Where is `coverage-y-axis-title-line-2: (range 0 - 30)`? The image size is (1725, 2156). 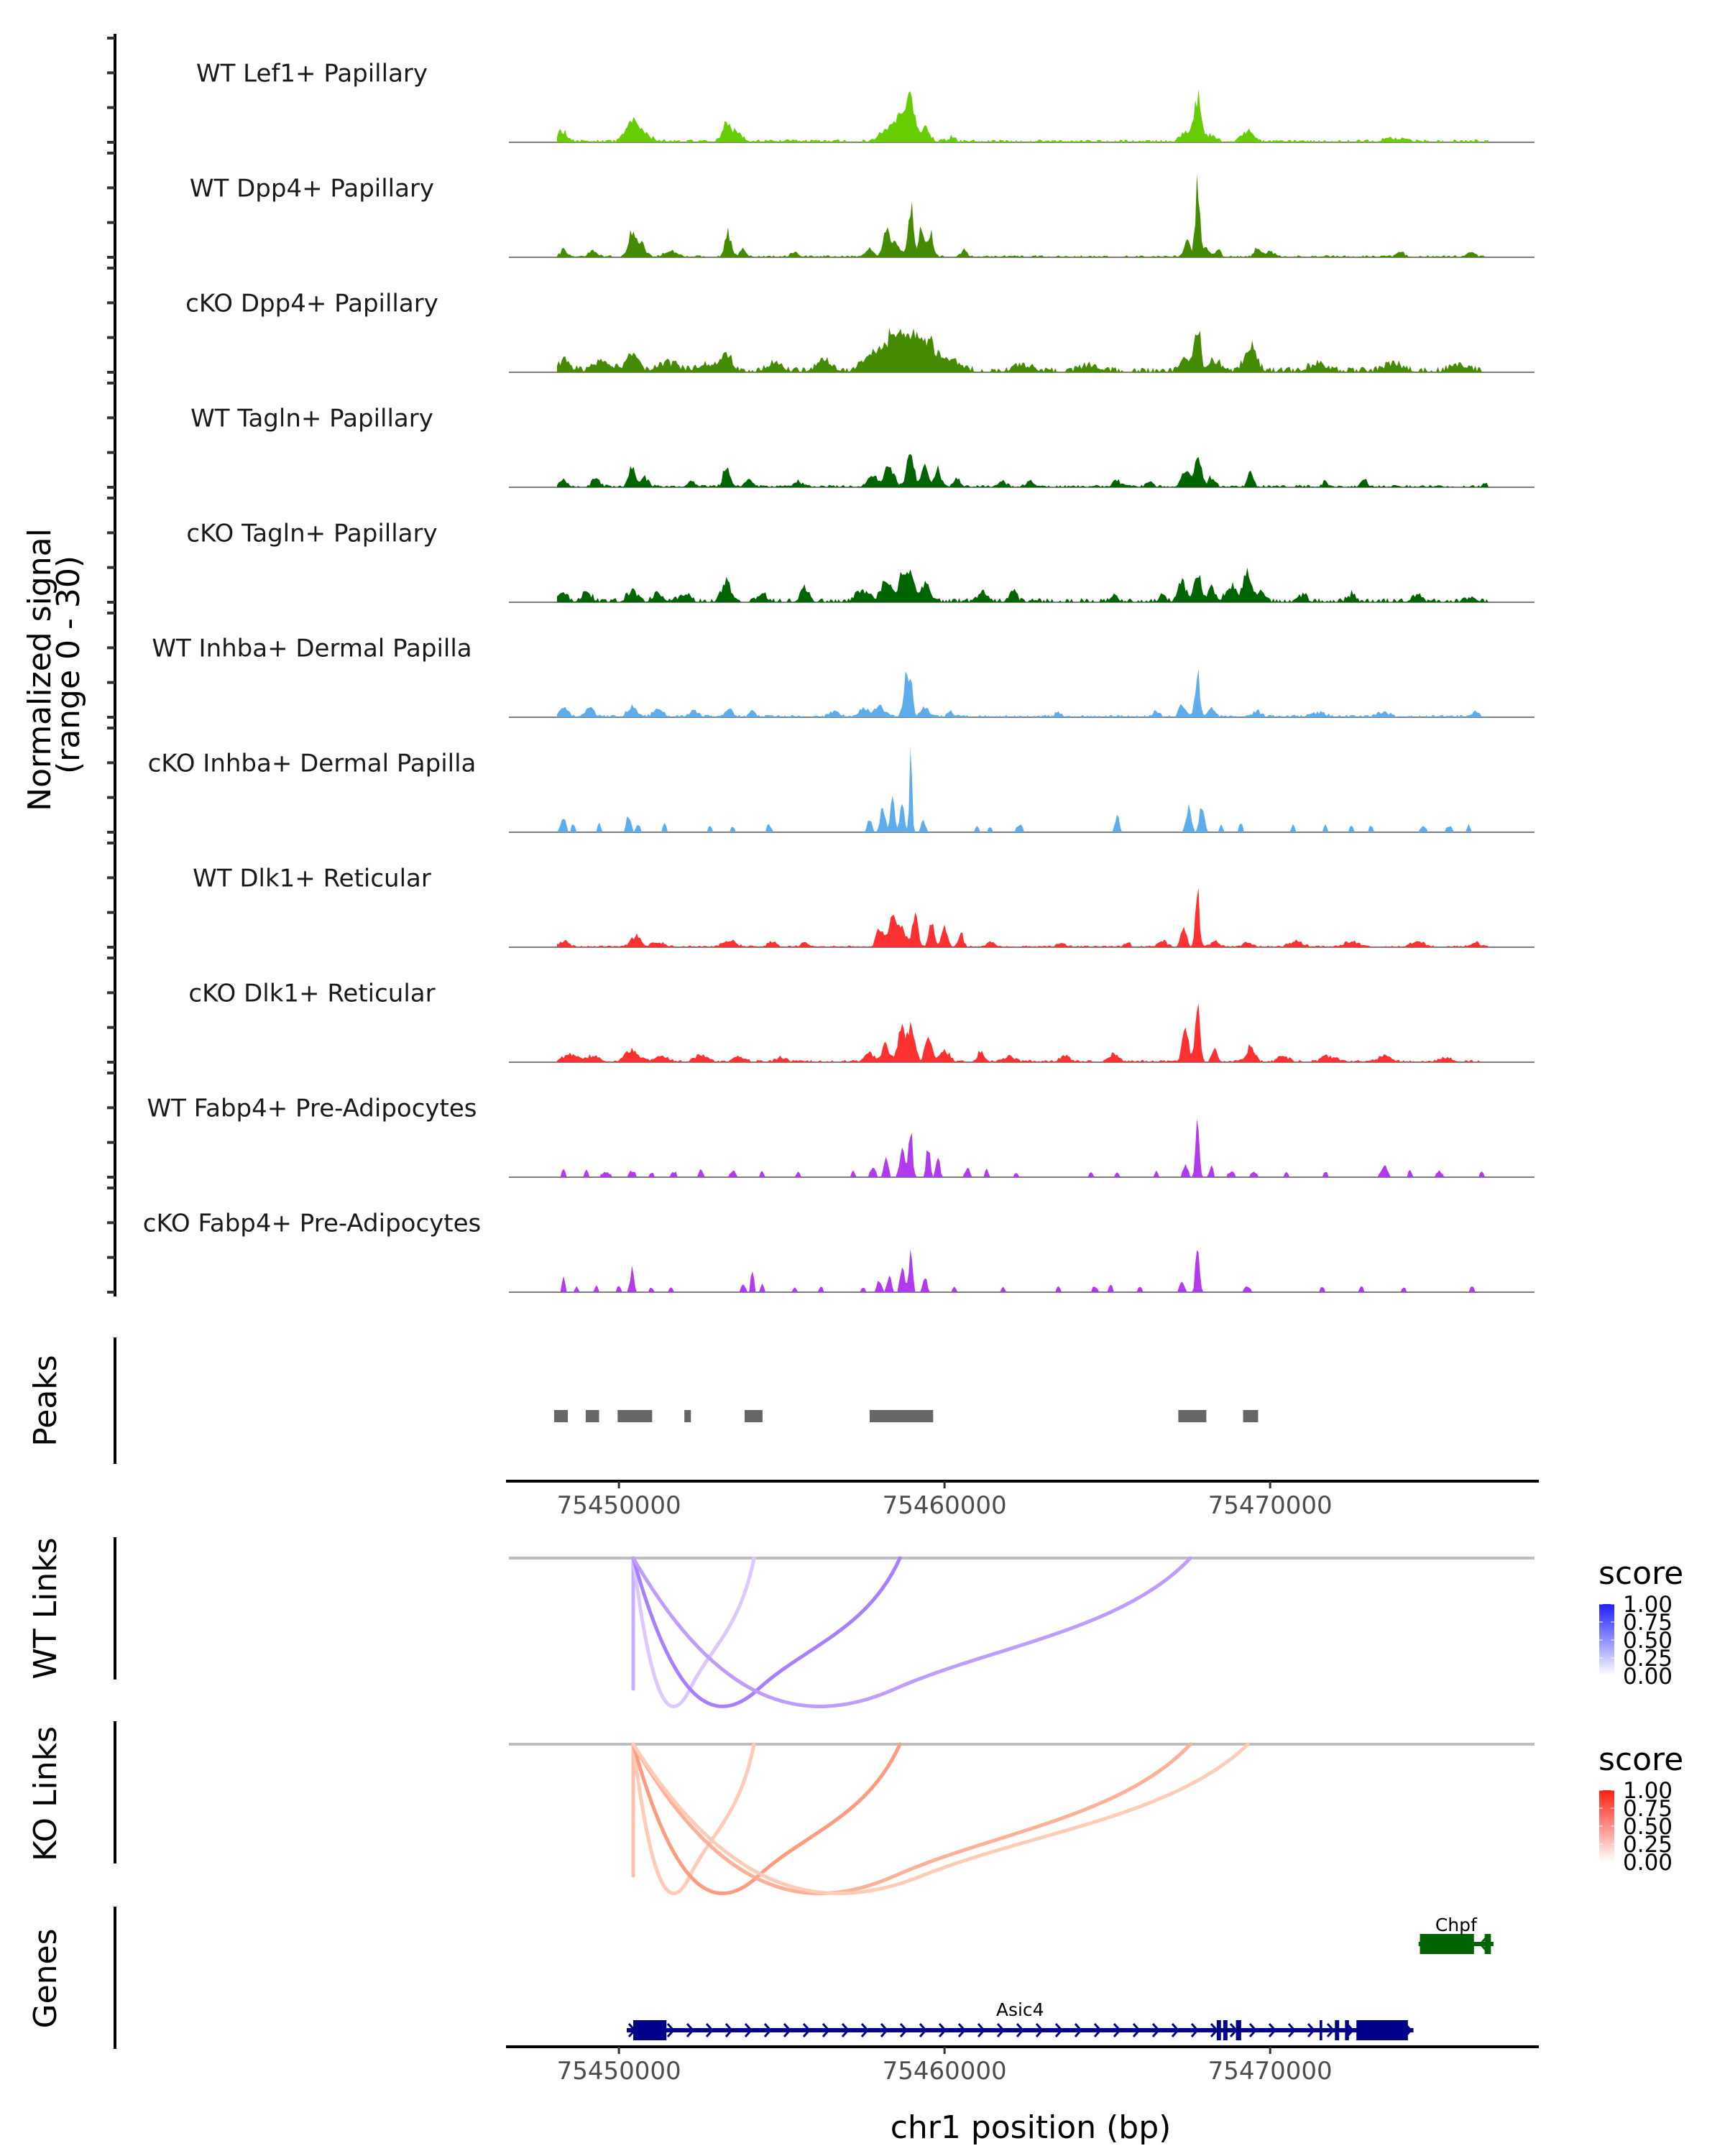
coverage-y-axis-title-line-2: (range 0 - 30) is located at coordinates (68, 665).